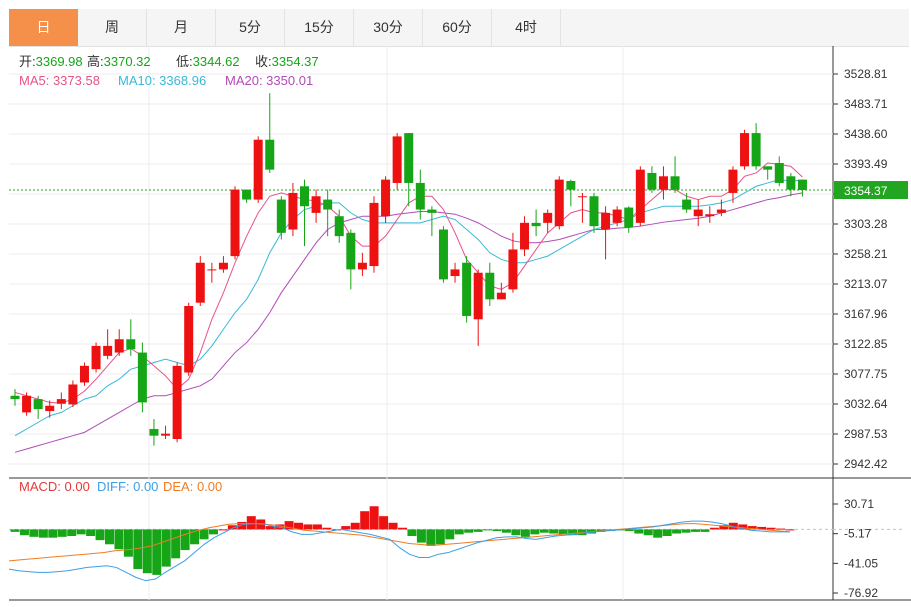 This screenshot has height=607, width=911. What do you see at coordinates (250, 27) in the screenshot?
I see `tab-3: 5分` at bounding box center [250, 27].